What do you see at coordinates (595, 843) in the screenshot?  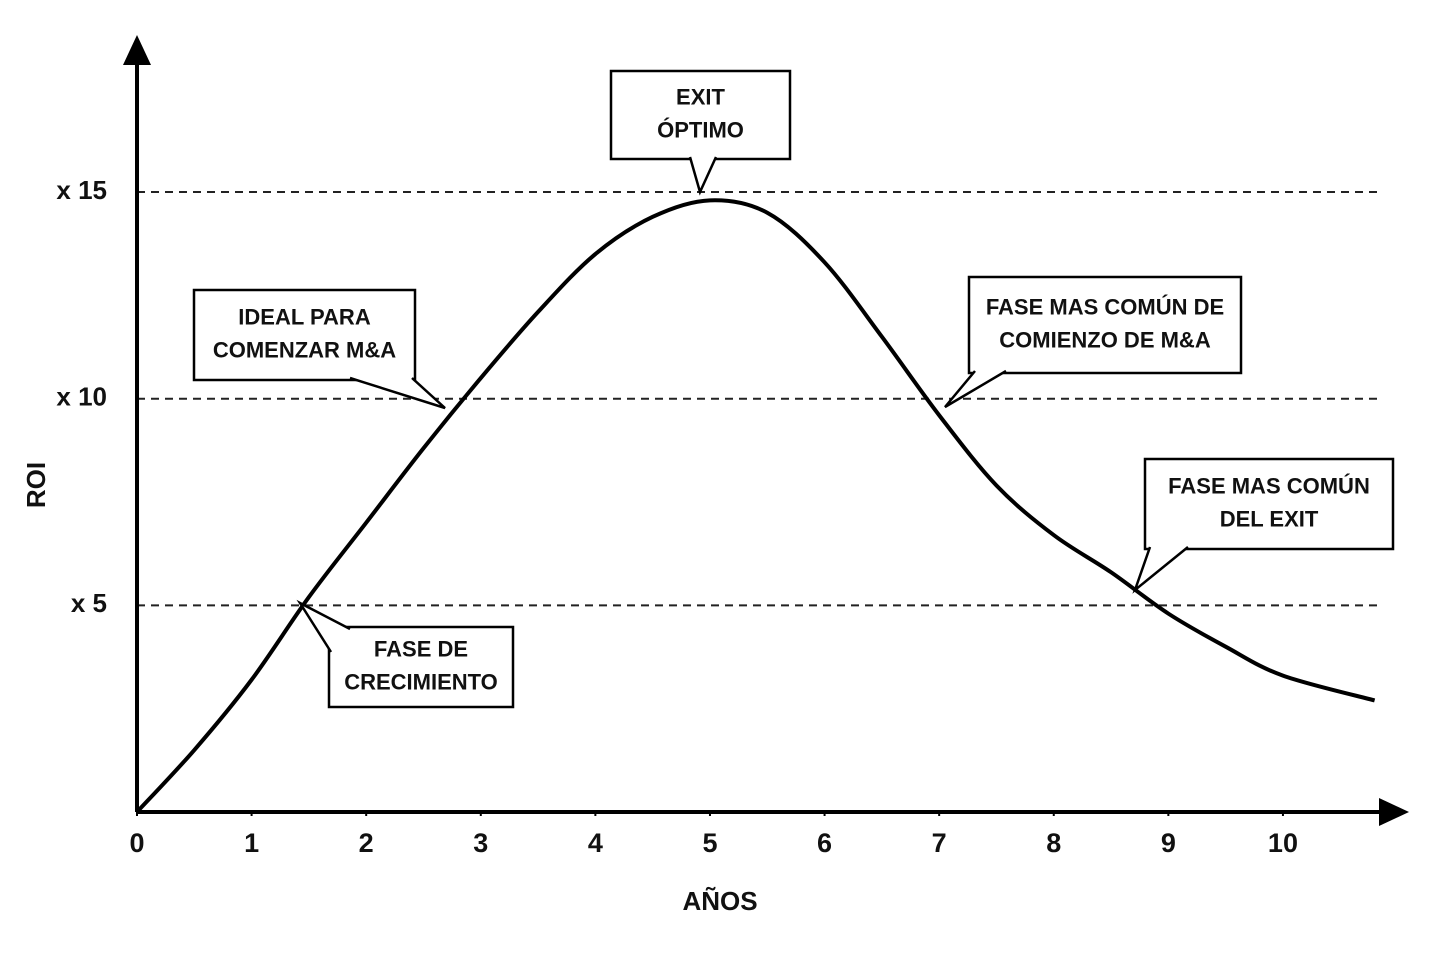 I see `x-tick-label: 4` at bounding box center [595, 843].